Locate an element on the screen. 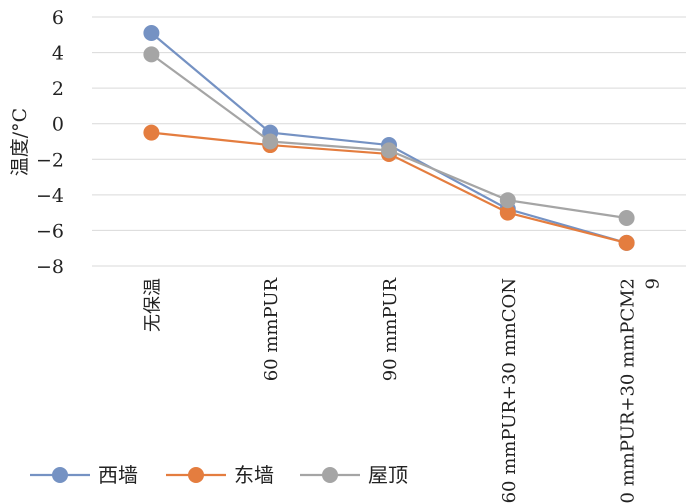 The width and height of the screenshot is (700, 503). legend-item: 东墙 is located at coordinates (220, 475).